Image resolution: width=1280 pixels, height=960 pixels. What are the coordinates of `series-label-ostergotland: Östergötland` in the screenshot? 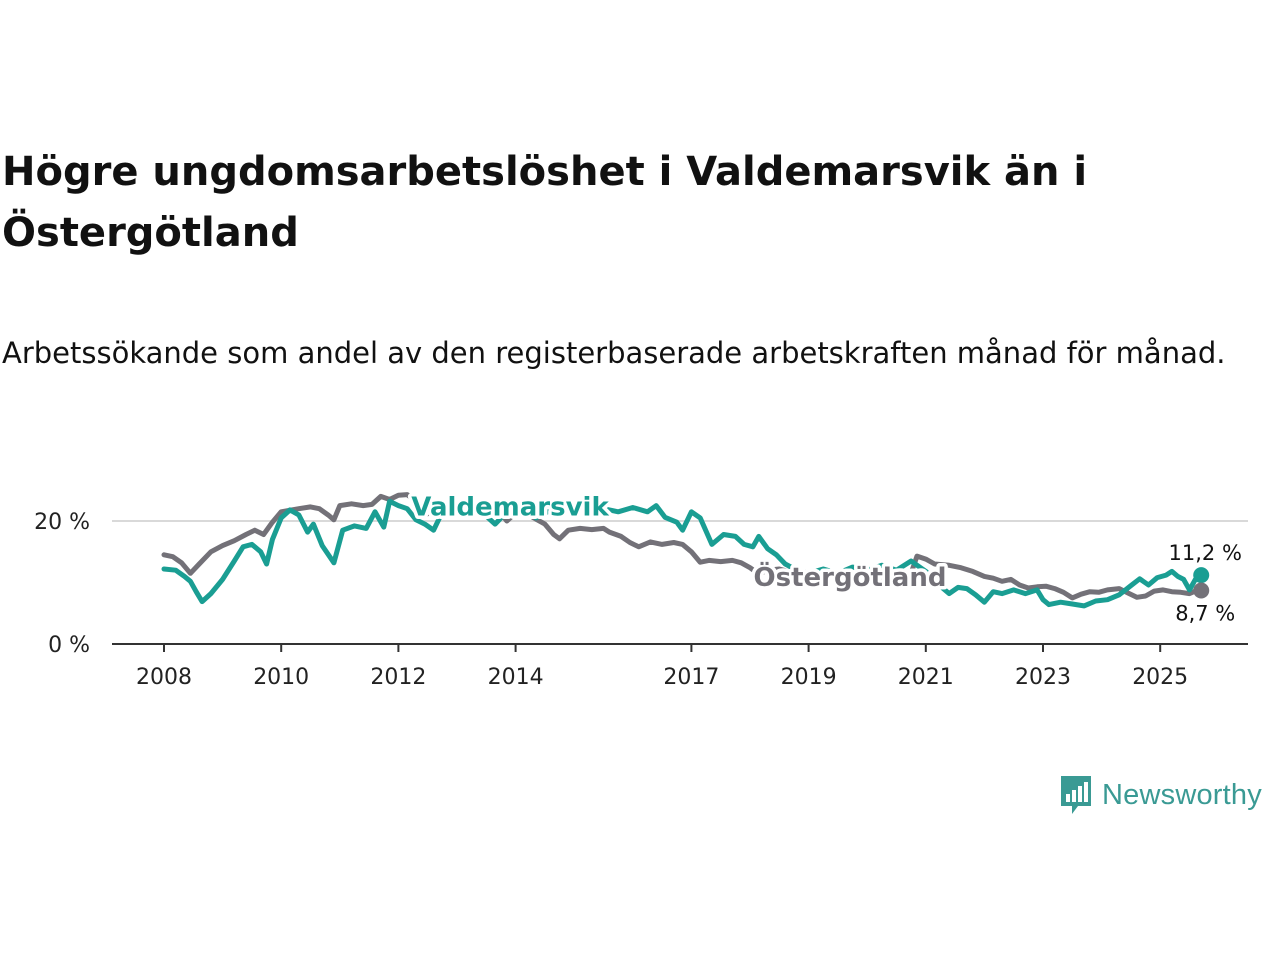 It's located at (850, 576).